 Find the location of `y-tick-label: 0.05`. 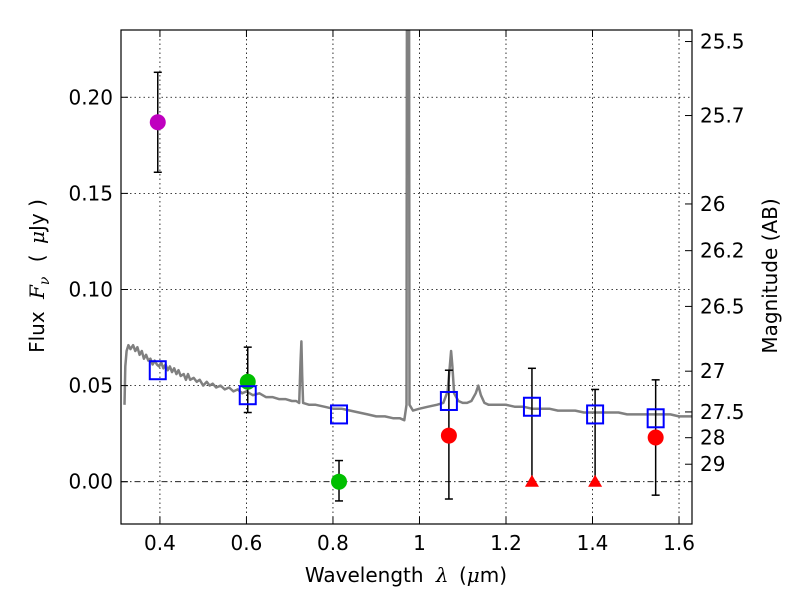

y-tick-label: 0.05 is located at coordinates (90, 386).